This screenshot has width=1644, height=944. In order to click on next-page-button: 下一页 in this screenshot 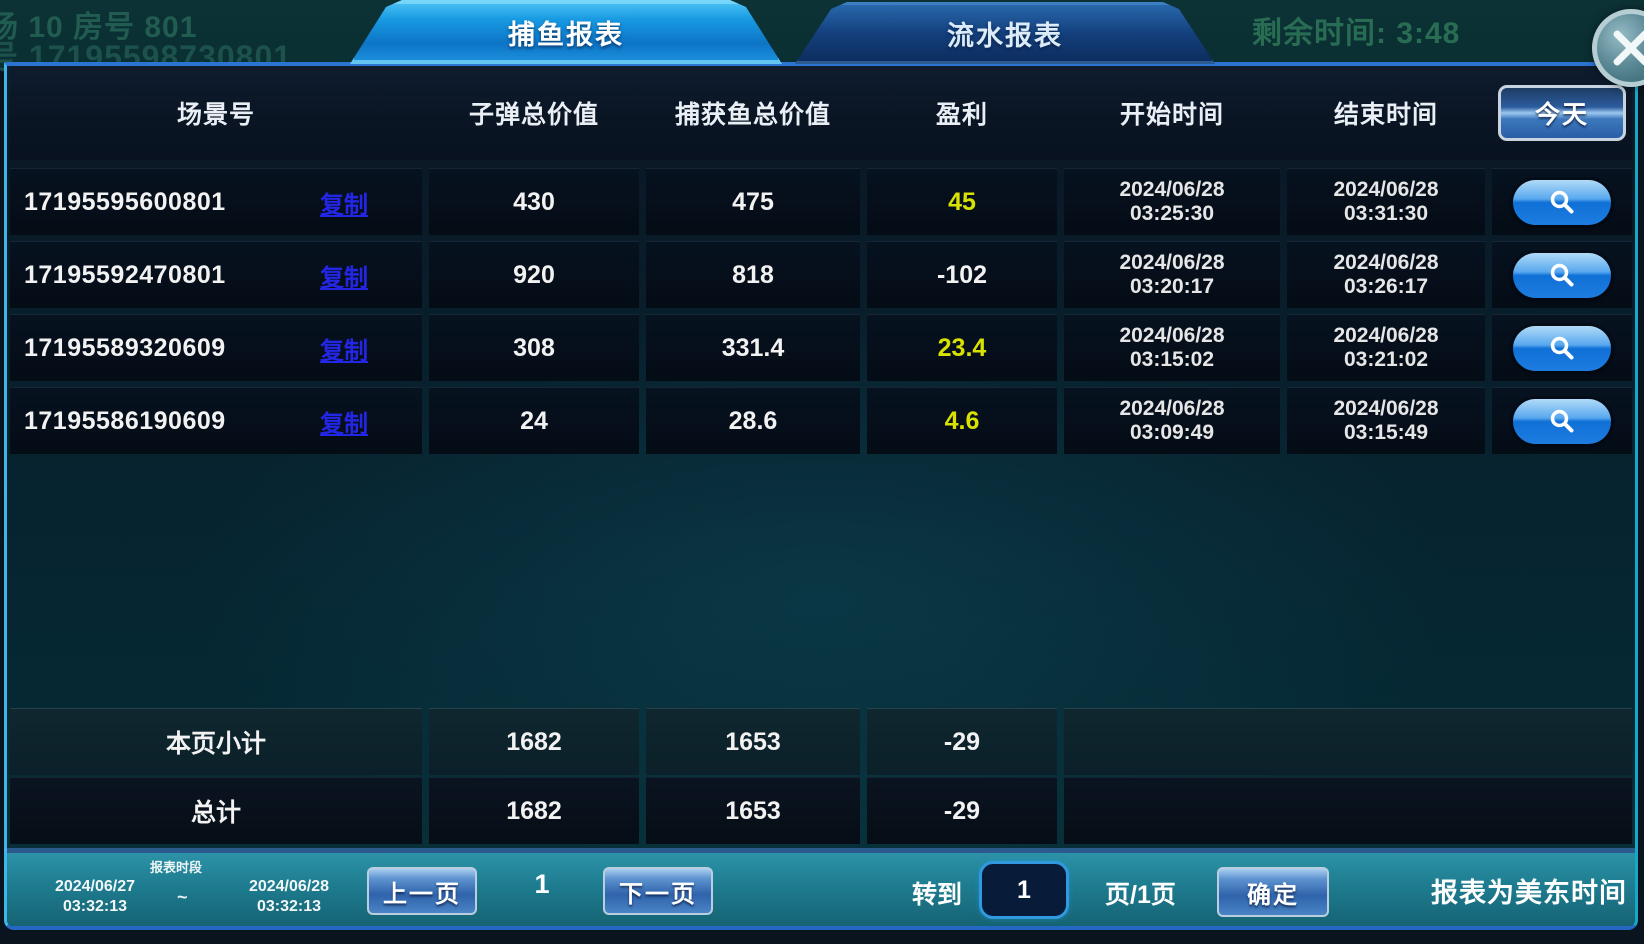, I will do `click(658, 891)`.